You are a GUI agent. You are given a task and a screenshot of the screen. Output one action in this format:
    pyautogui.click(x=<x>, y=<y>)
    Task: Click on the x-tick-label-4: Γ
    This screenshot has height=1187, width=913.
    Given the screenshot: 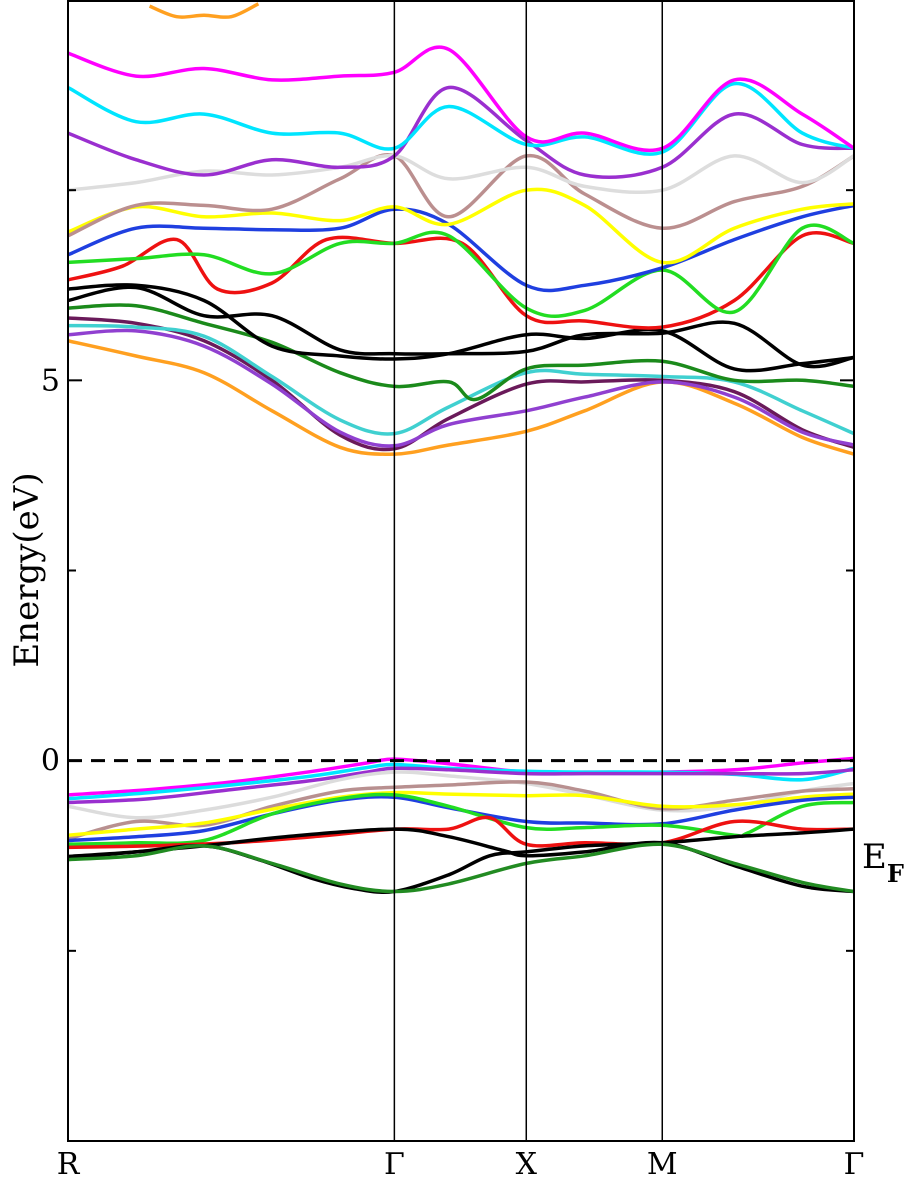 What is the action you would take?
    pyautogui.click(x=854, y=1164)
    